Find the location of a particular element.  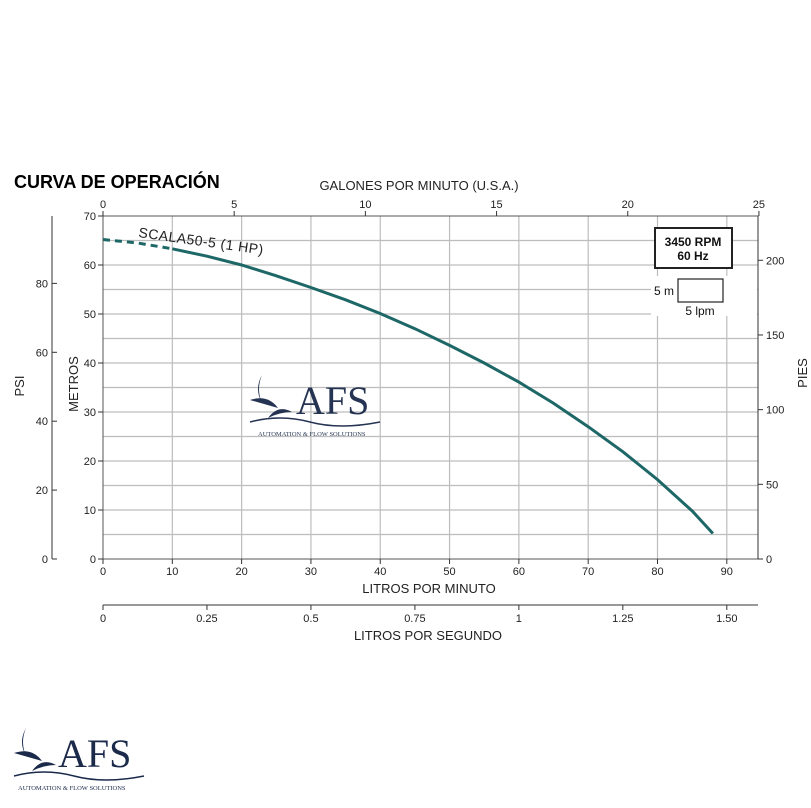

tick-label-lpm: 0 is located at coordinates (103, 572).